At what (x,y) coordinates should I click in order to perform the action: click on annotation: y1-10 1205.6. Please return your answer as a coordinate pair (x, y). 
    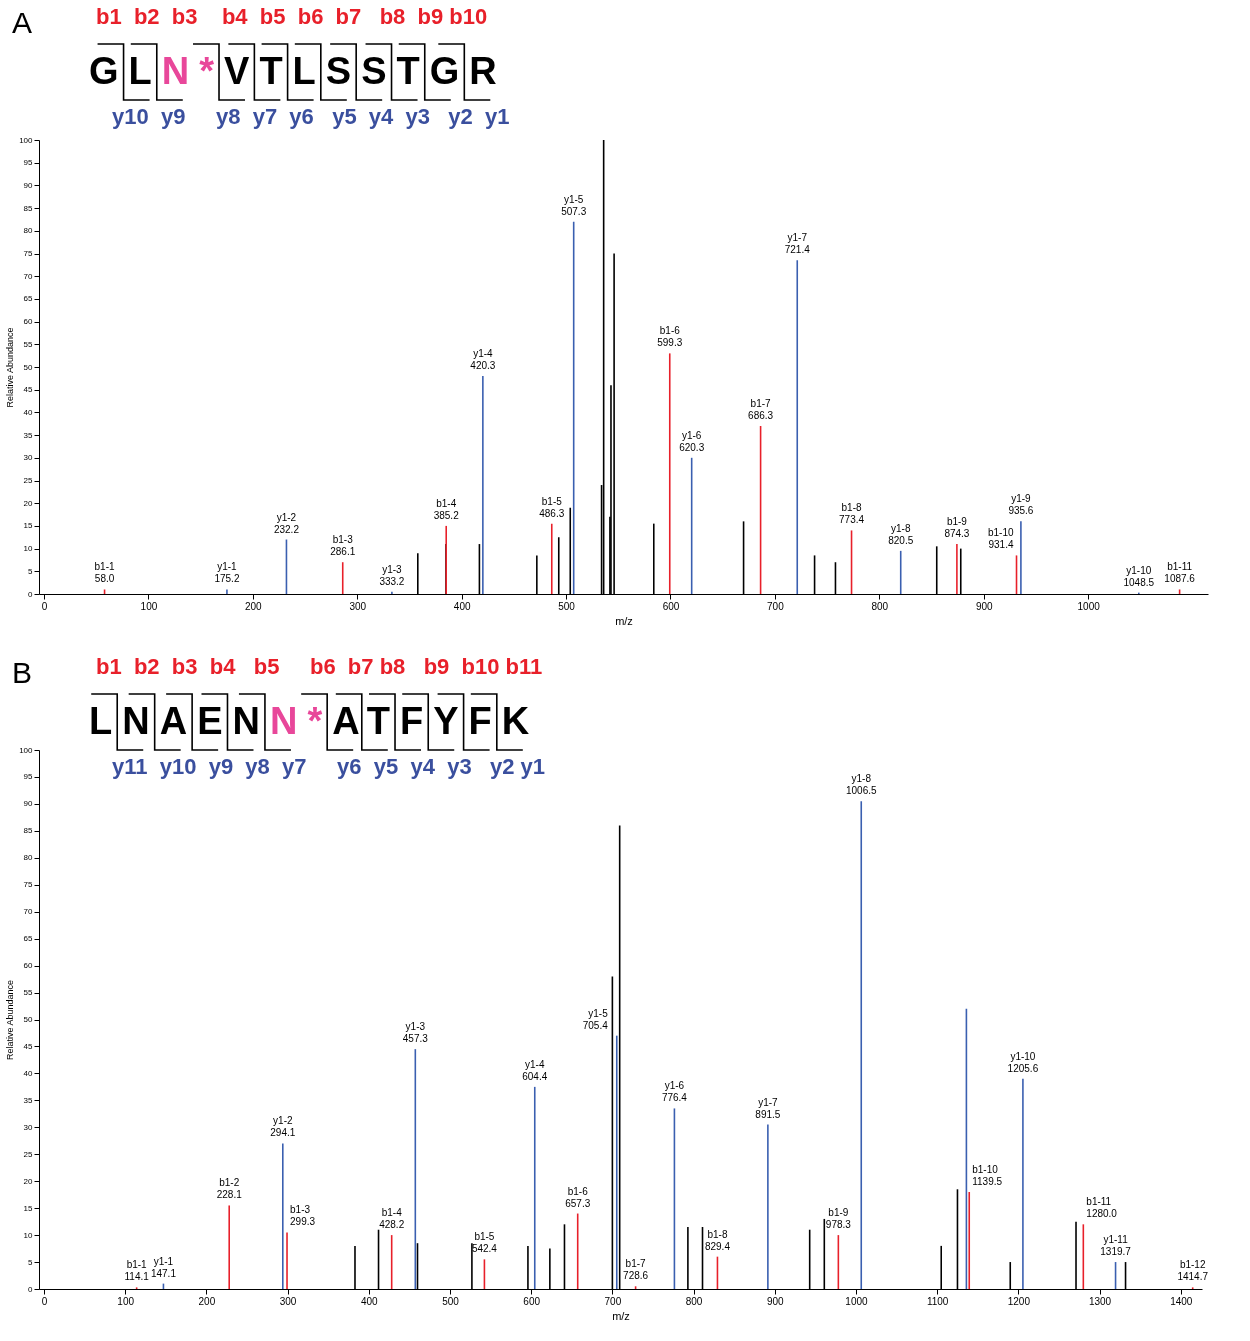
    Looking at the image, I should click on (1023, 1062).